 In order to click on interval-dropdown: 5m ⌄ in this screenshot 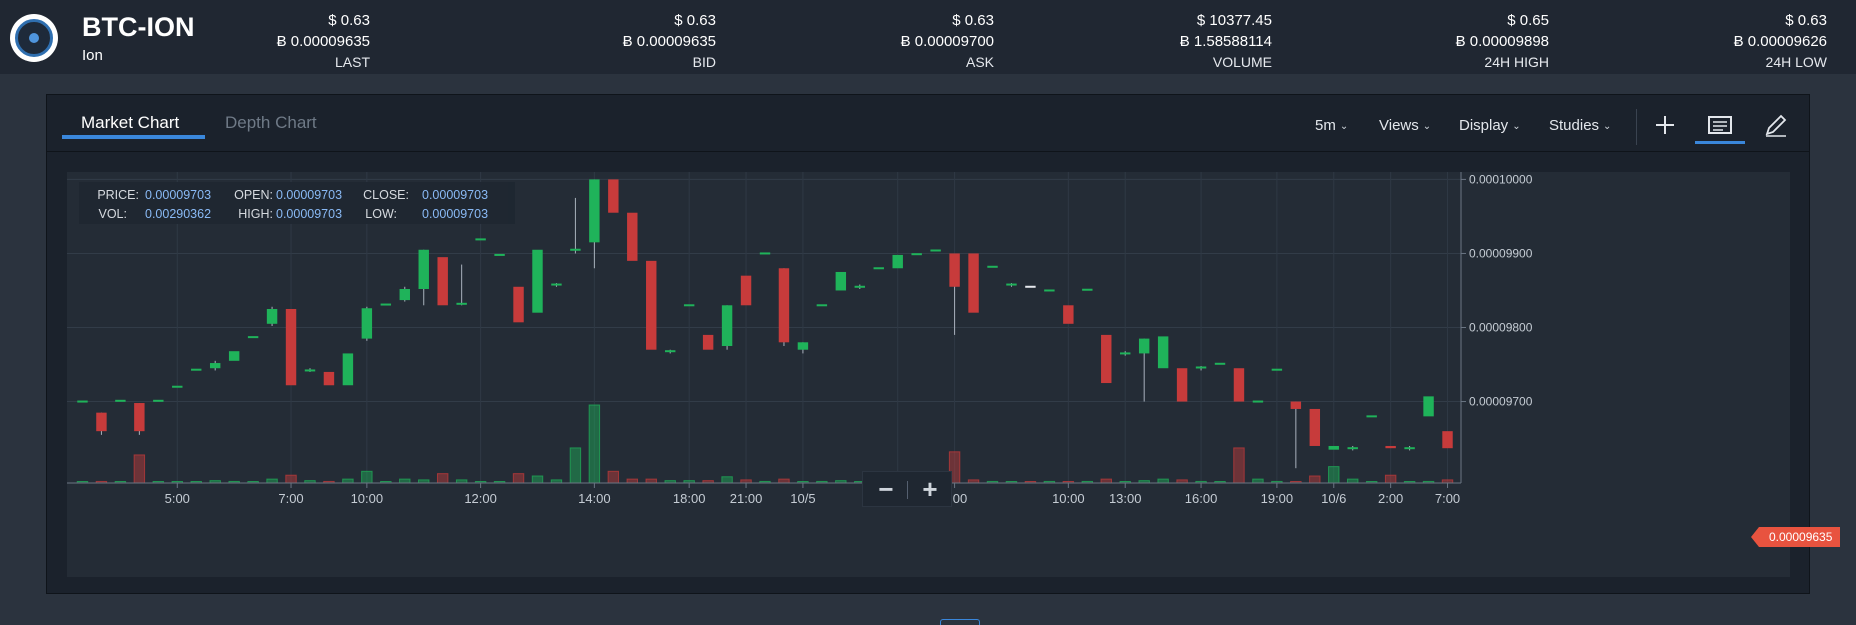, I will do `click(1331, 125)`.